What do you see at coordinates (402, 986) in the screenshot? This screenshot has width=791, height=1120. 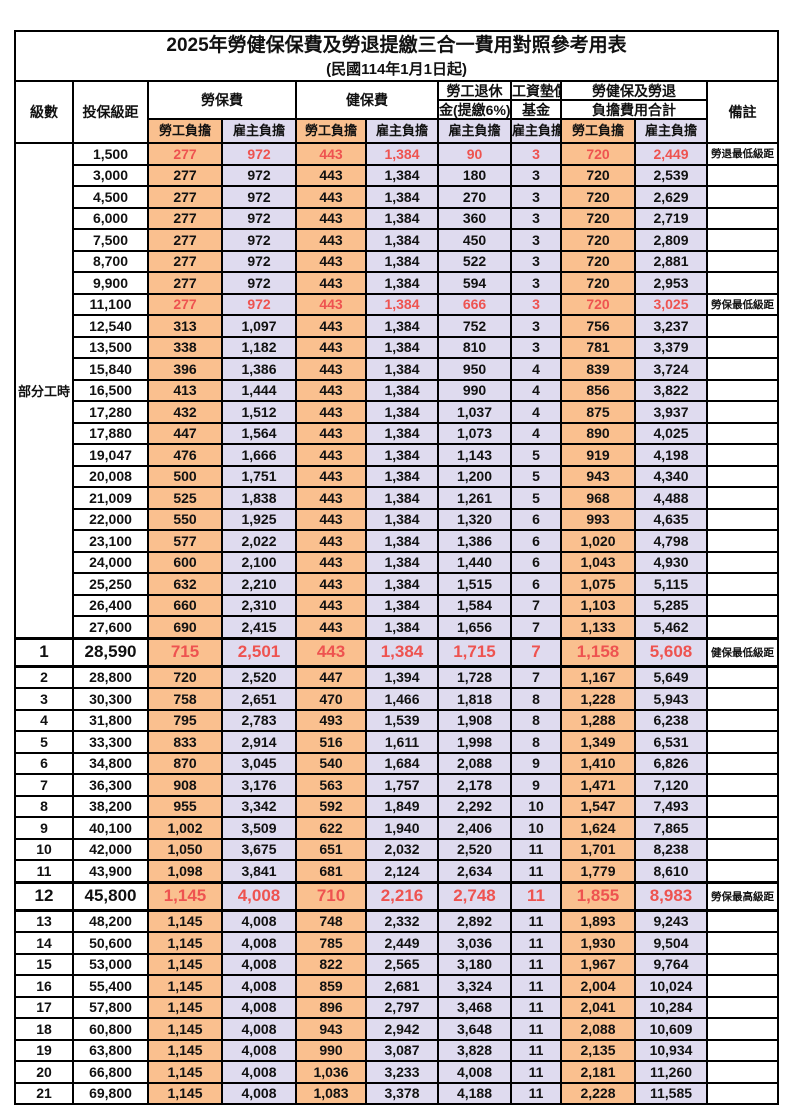 I see `health-fee-employer-cell: 2,681` at bounding box center [402, 986].